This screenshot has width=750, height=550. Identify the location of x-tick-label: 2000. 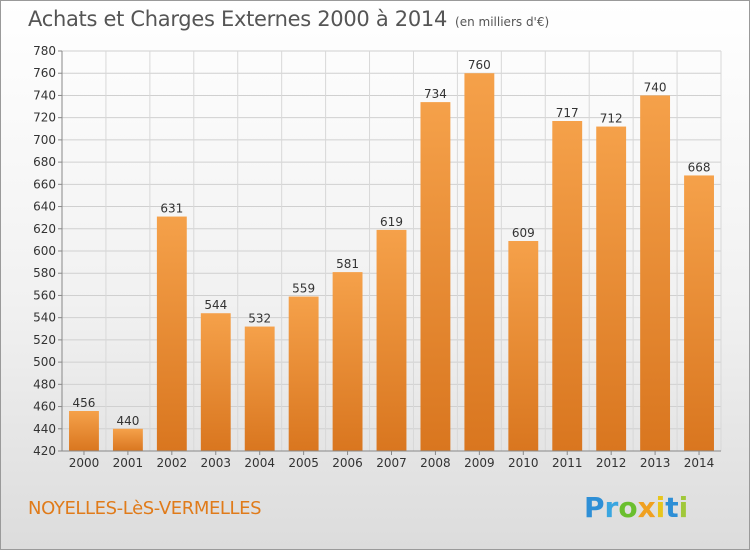
(84, 463).